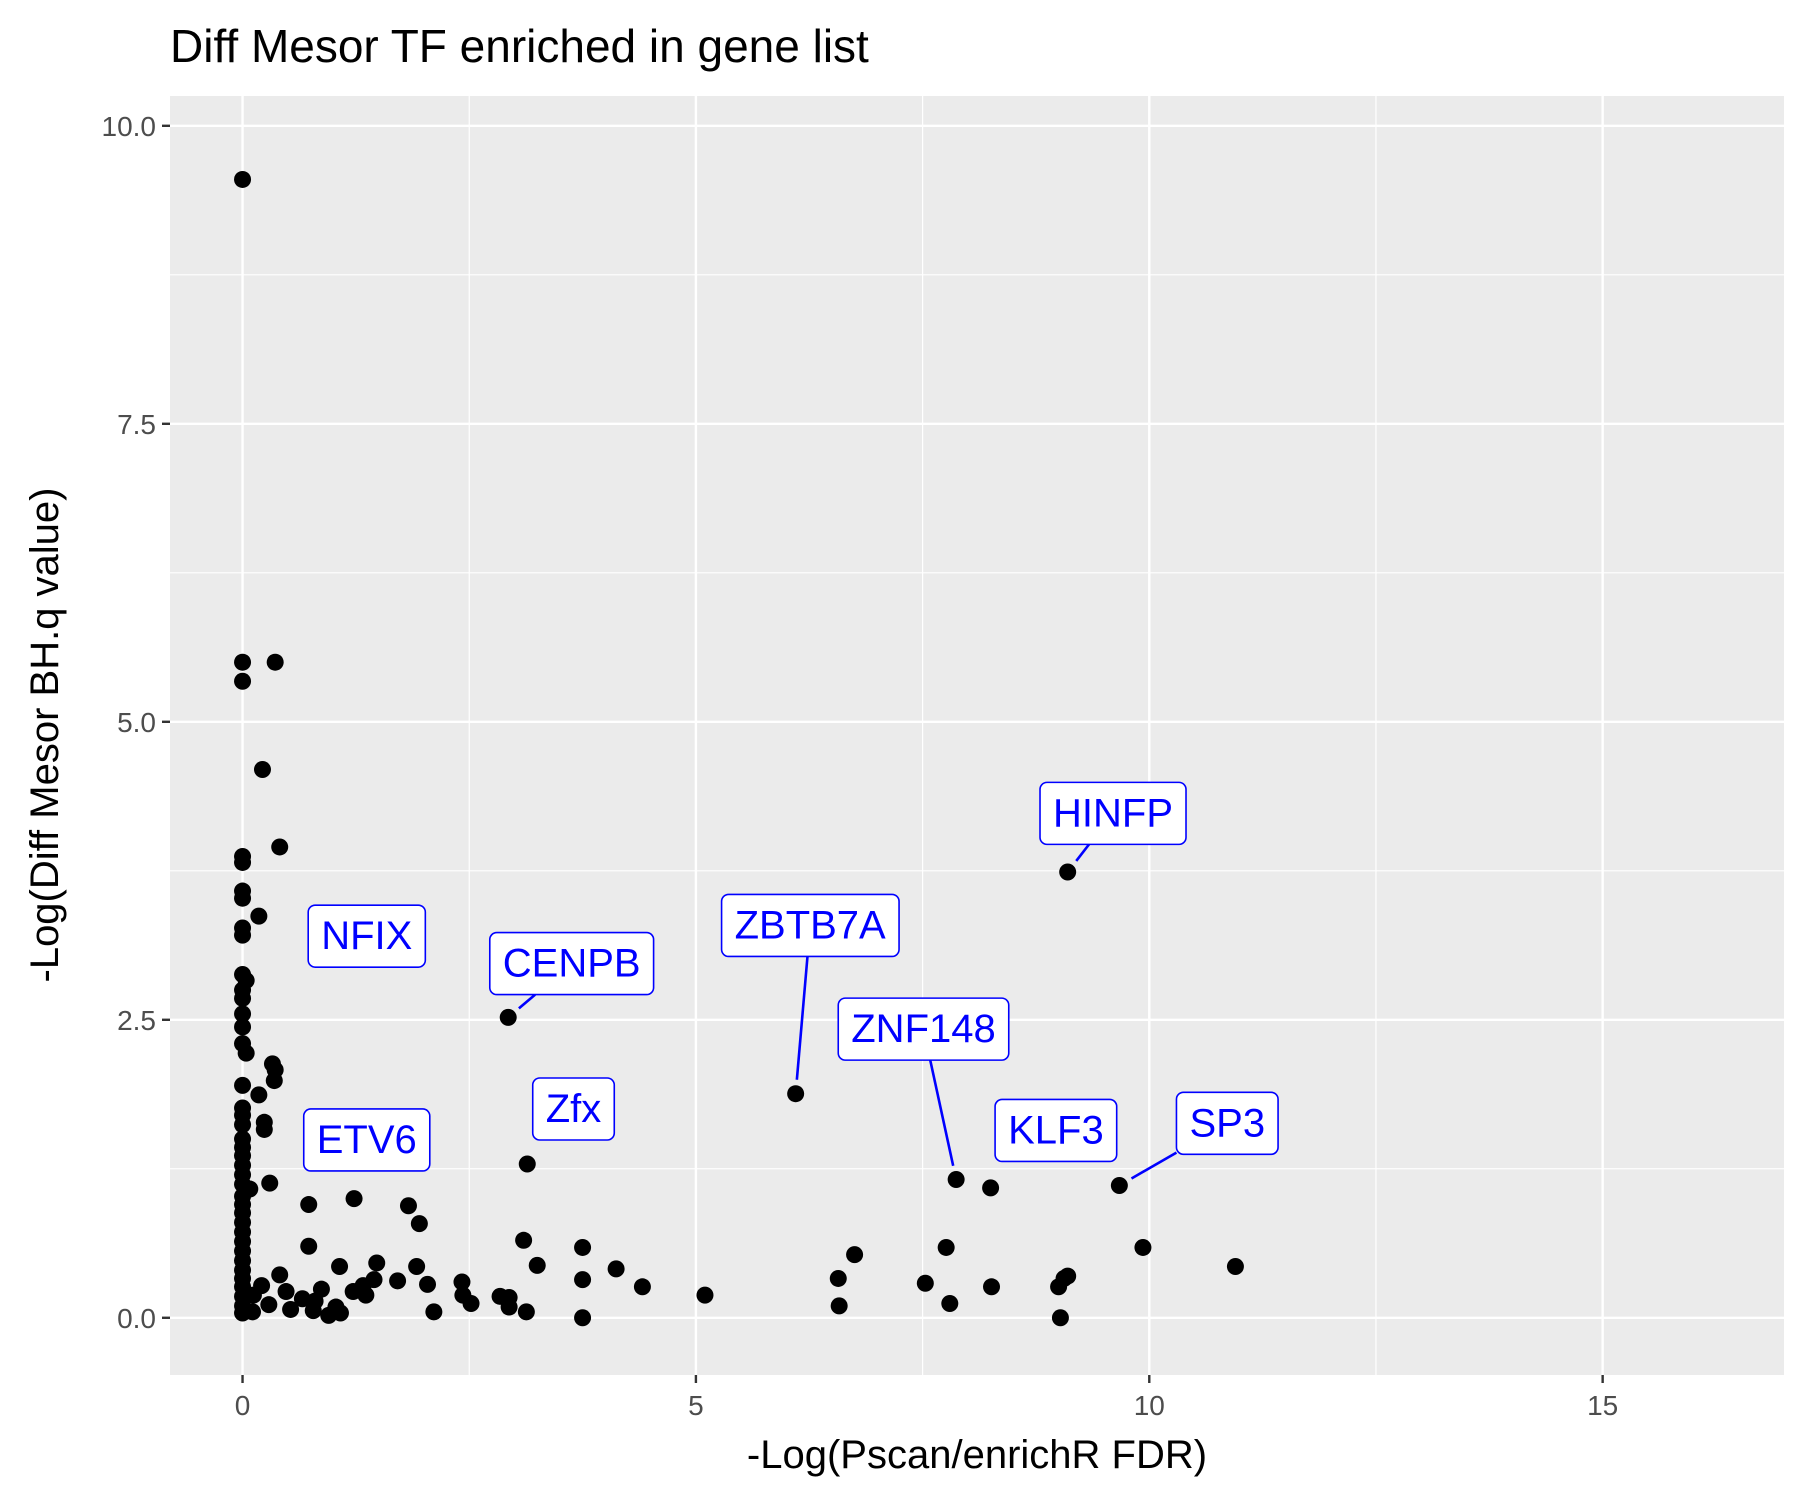 Image resolution: width=1800 pixels, height=1500 pixels. Describe the element at coordinates (243, 1405) in the screenshot. I see `x-tick-label: 0` at that location.